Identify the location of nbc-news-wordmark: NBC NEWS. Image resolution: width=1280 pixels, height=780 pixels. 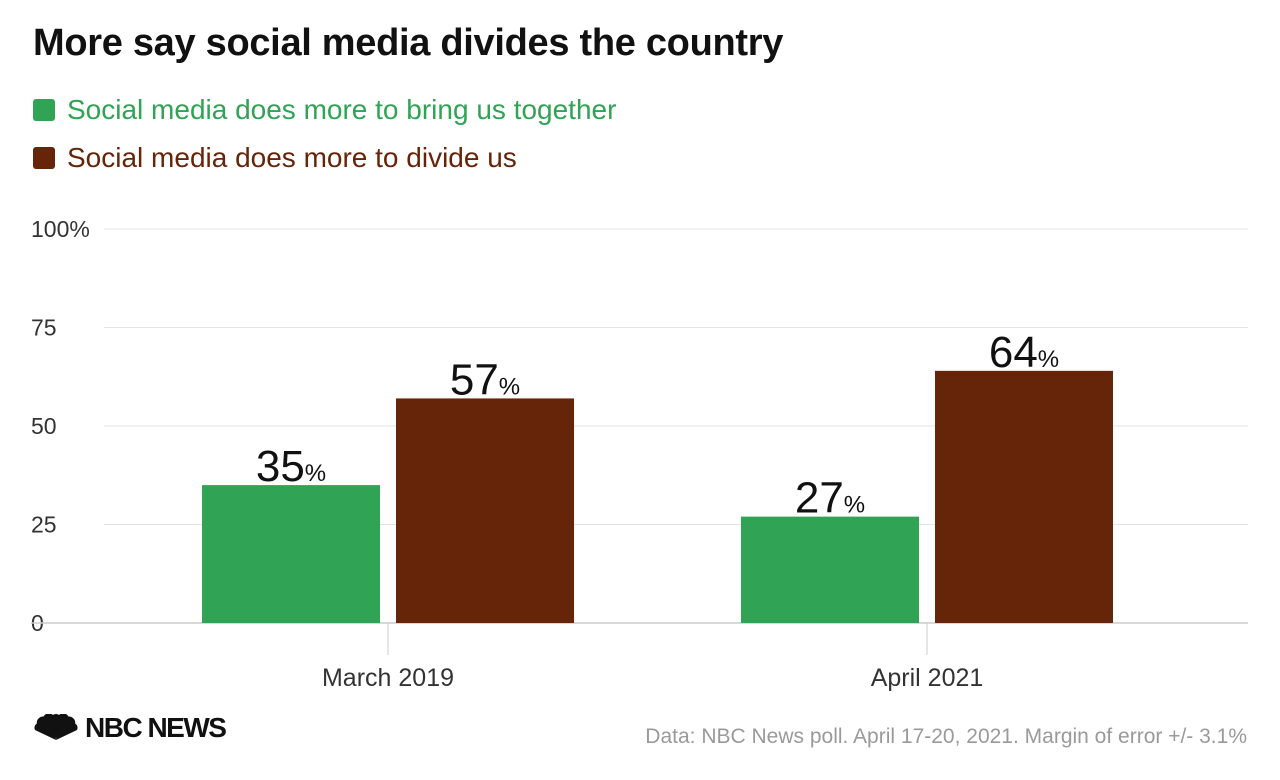
(156, 727).